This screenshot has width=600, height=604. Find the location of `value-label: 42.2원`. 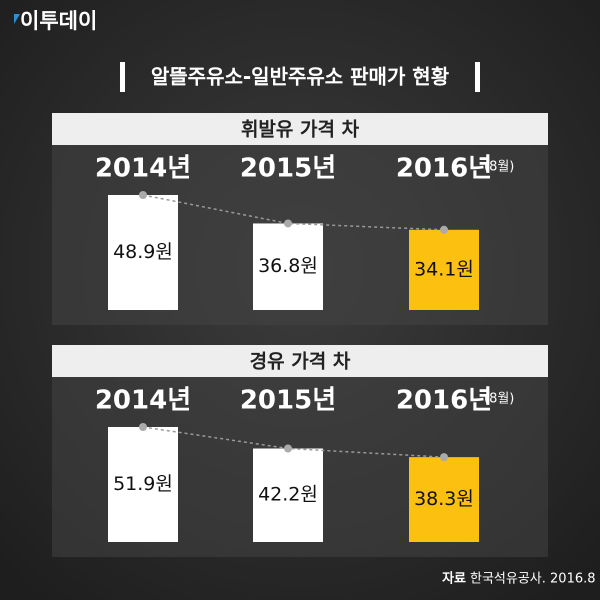

value-label: 42.2원 is located at coordinates (288, 495).